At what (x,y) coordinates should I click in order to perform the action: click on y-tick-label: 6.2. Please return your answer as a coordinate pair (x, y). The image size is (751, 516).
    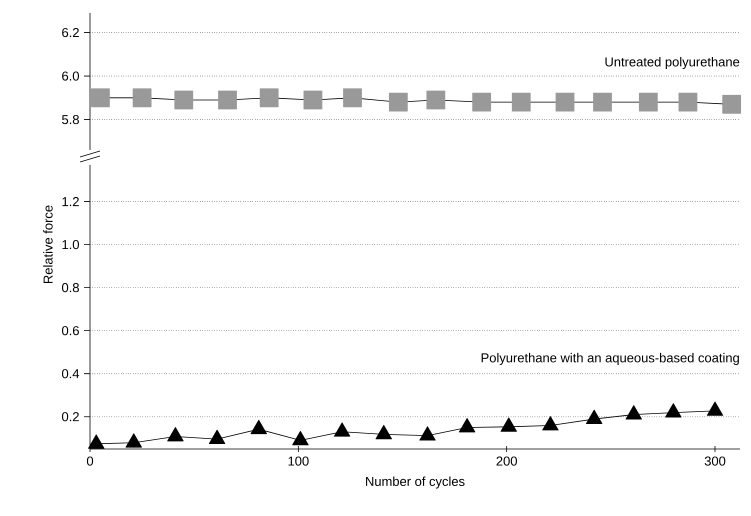
    Looking at the image, I should click on (70, 33).